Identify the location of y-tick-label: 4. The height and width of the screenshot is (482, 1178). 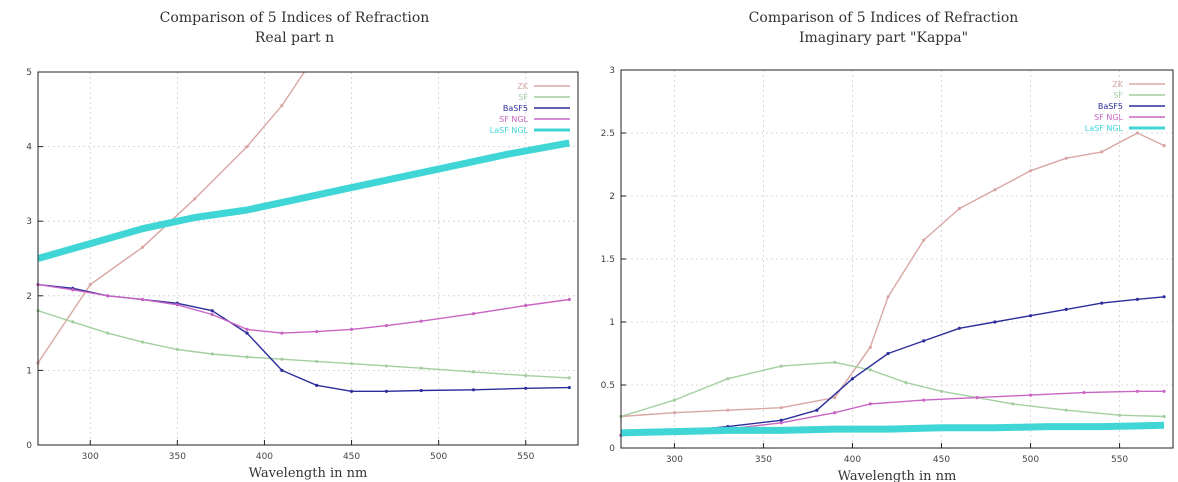
(29, 148).